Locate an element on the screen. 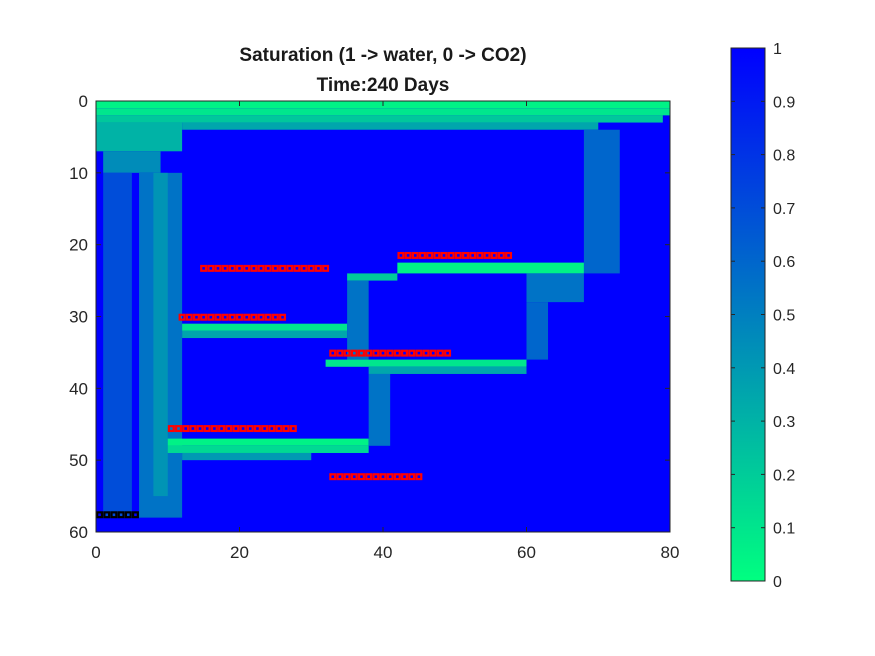 This screenshot has width=875, height=656. colorbar: 0 0.1 0.2 0.3 0.4 0.5 0.6 0.7 0.8 0.9 1 is located at coordinates (762, 316).